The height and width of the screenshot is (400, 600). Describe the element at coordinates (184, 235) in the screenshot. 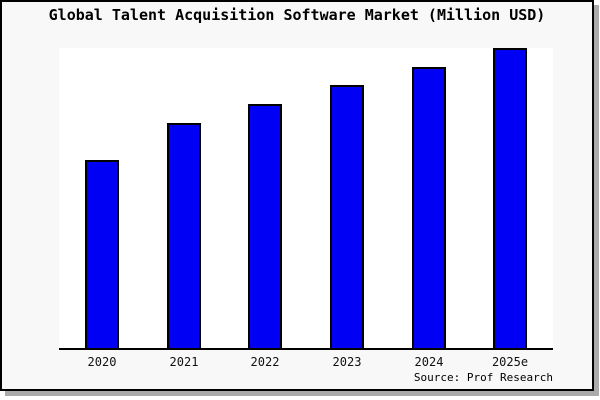

I see `bar-2021` at that location.